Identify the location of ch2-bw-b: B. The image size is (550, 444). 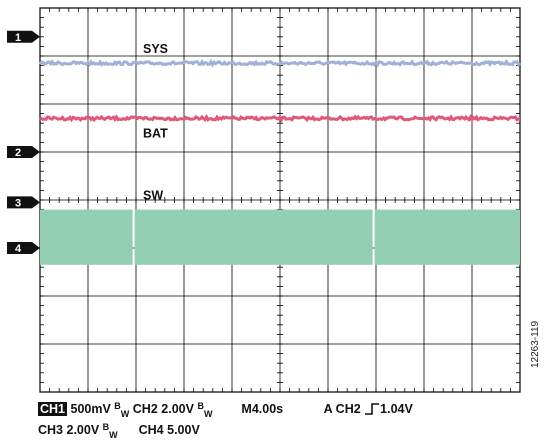
(200, 406).